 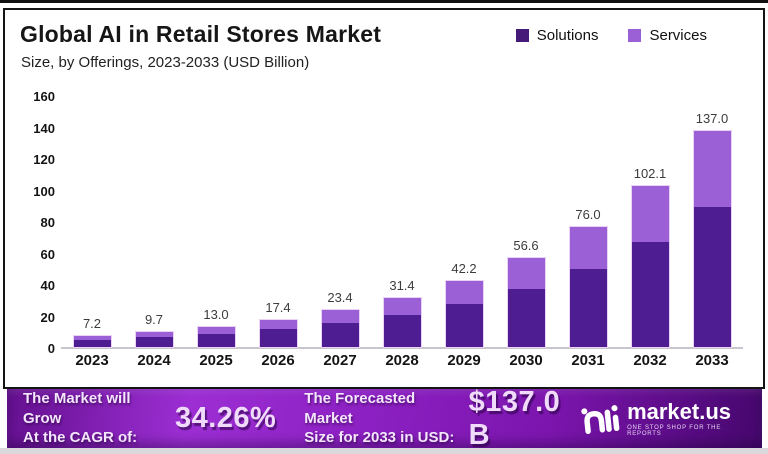 I want to click on bar-value-label: 13.0, so click(x=216, y=314).